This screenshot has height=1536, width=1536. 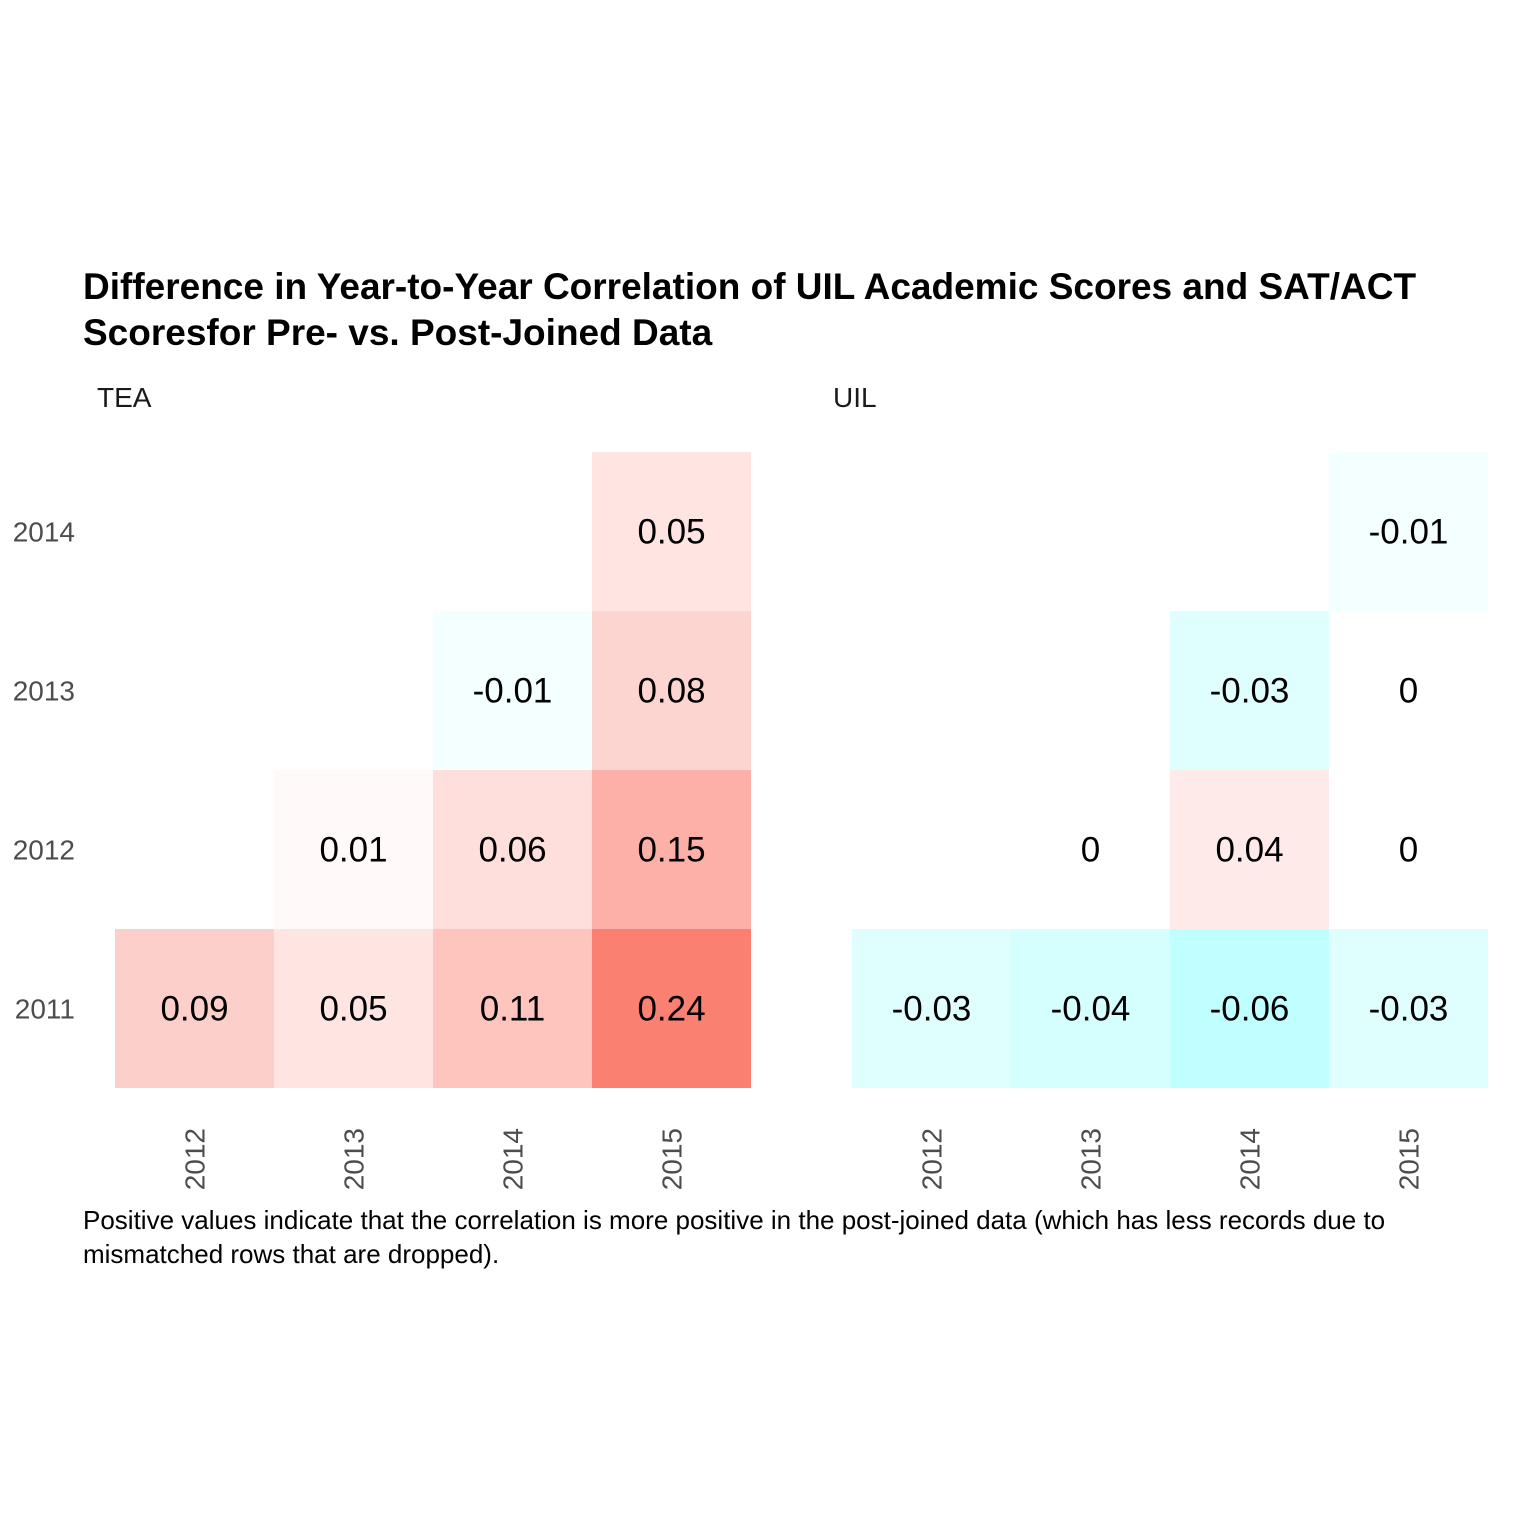 I want to click on cell-label-uil-2011-2013: -0.04, so click(x=1091, y=1009).